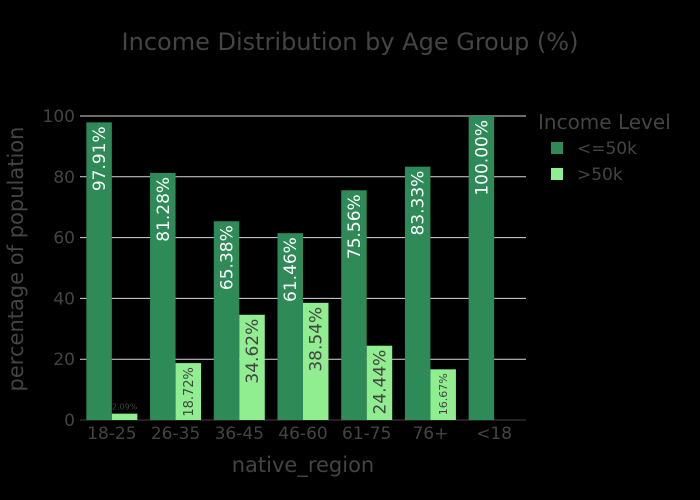 The image size is (700, 500). What do you see at coordinates (494, 434) in the screenshot?
I see `x-tick-label: <18` at bounding box center [494, 434].